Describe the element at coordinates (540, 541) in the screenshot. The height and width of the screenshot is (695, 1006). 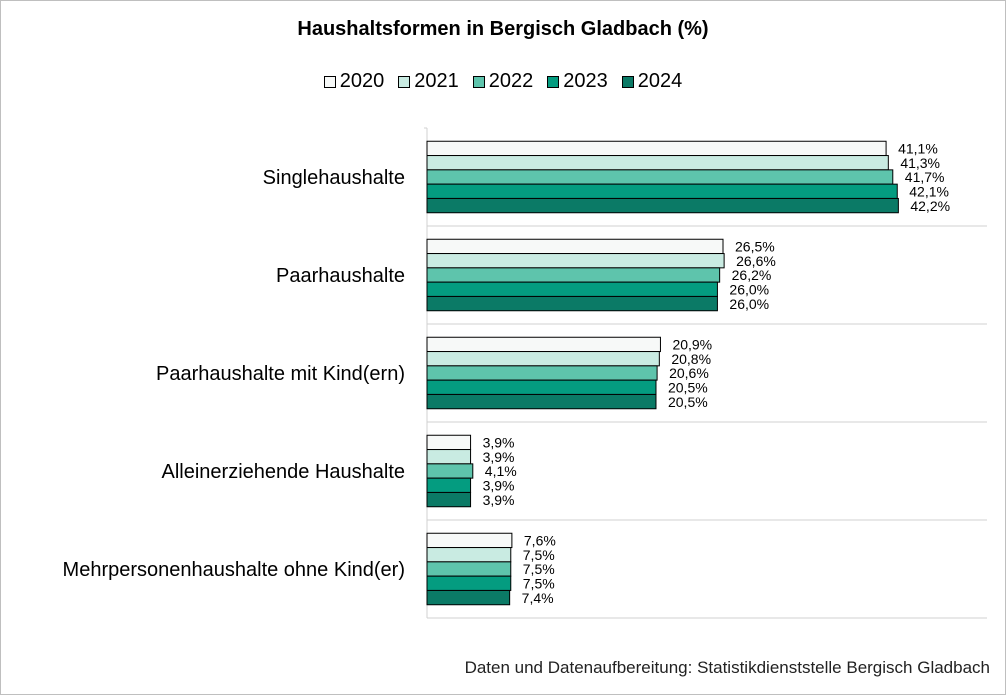
I see `data-label: 7,6%` at that location.